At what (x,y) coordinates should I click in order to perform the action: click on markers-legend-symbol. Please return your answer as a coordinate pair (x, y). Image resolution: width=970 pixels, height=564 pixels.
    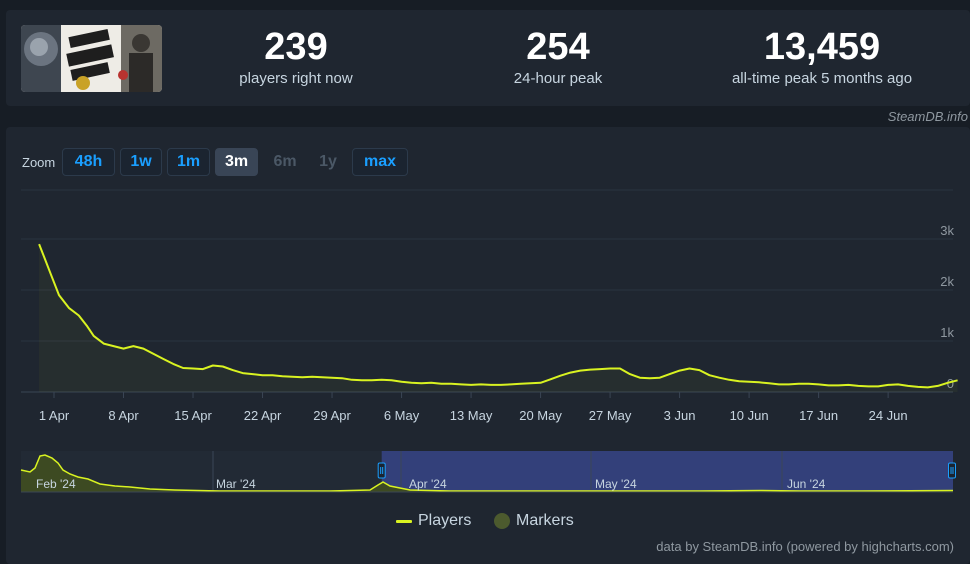
    Looking at the image, I should click on (502, 521).